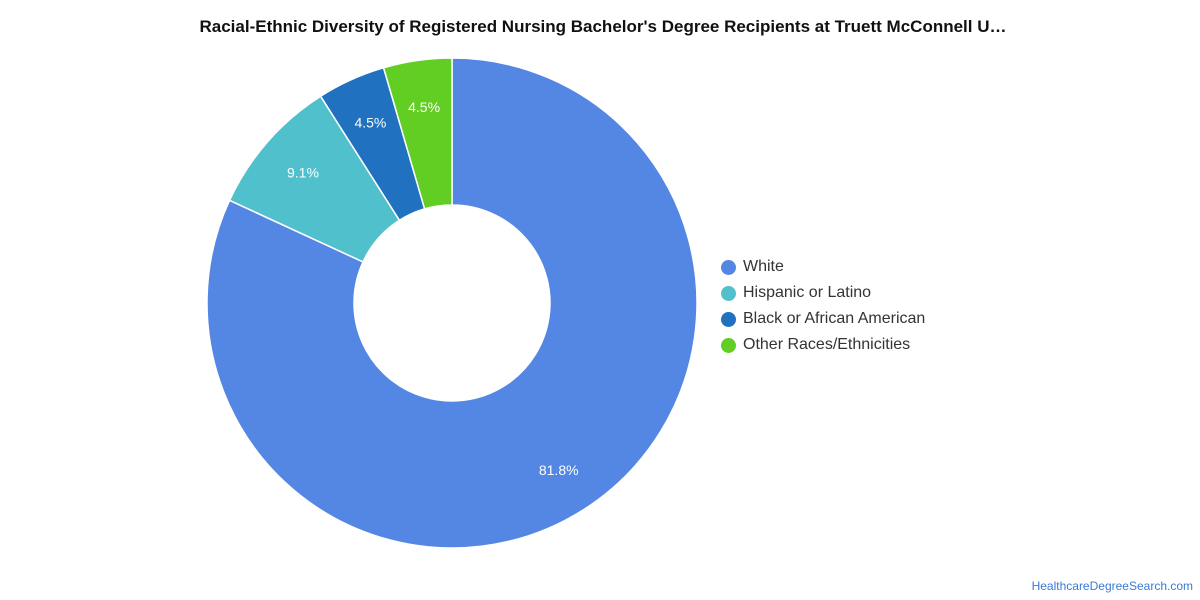 The width and height of the screenshot is (1200, 600). Describe the element at coordinates (763, 266) in the screenshot. I see `legend-label: White` at that location.